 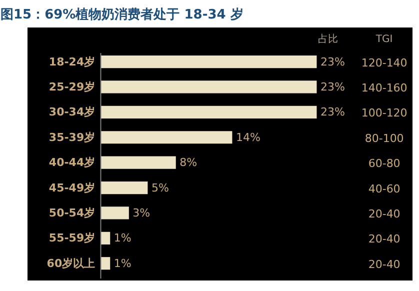 What do you see at coordinates (72, 238) in the screenshot?
I see `y-tick-label: 55-59岁` at bounding box center [72, 238].